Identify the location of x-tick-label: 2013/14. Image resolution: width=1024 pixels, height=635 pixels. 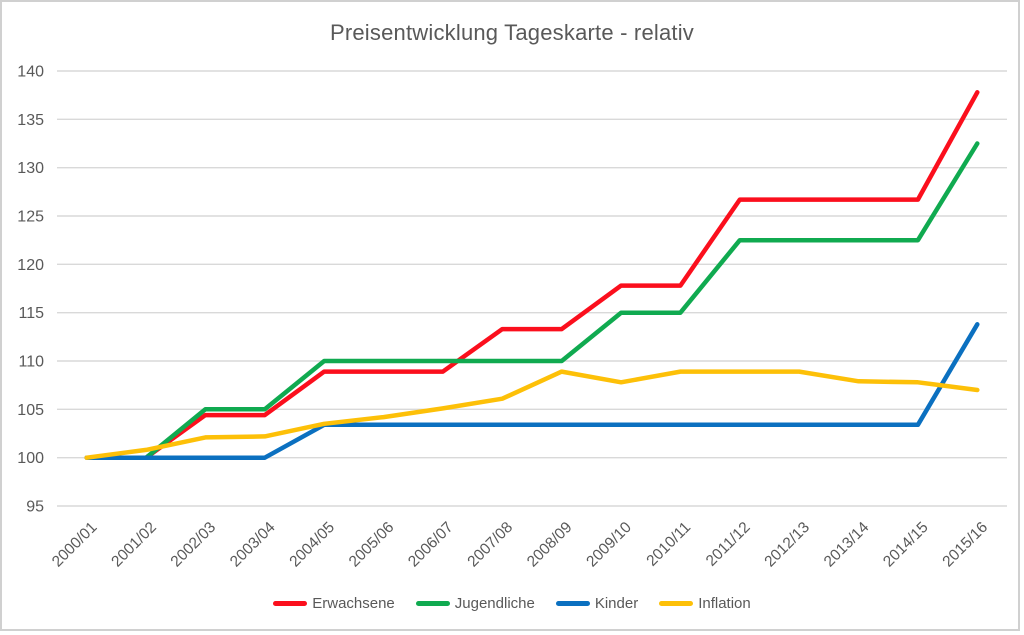
(847, 545).